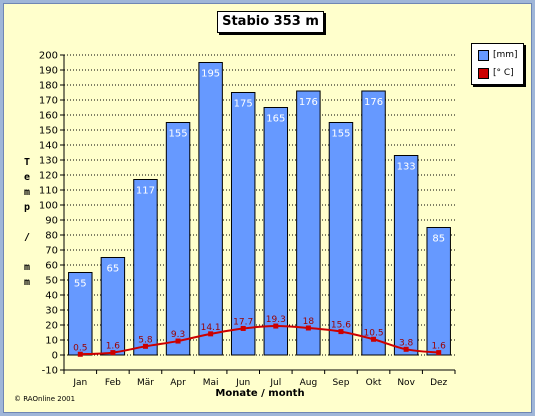  Describe the element at coordinates (374, 383) in the screenshot. I see `x-tick-label: Okt` at that location.